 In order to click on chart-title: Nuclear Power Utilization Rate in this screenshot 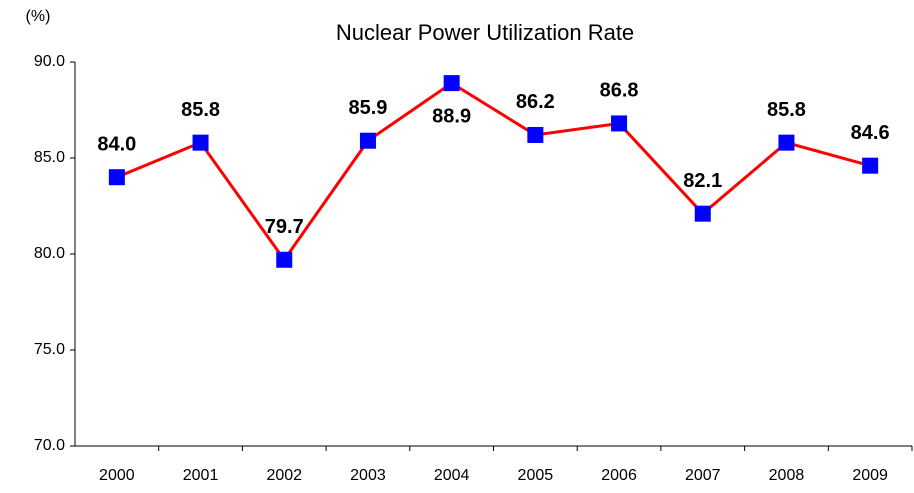, I will do `click(485, 32)`.